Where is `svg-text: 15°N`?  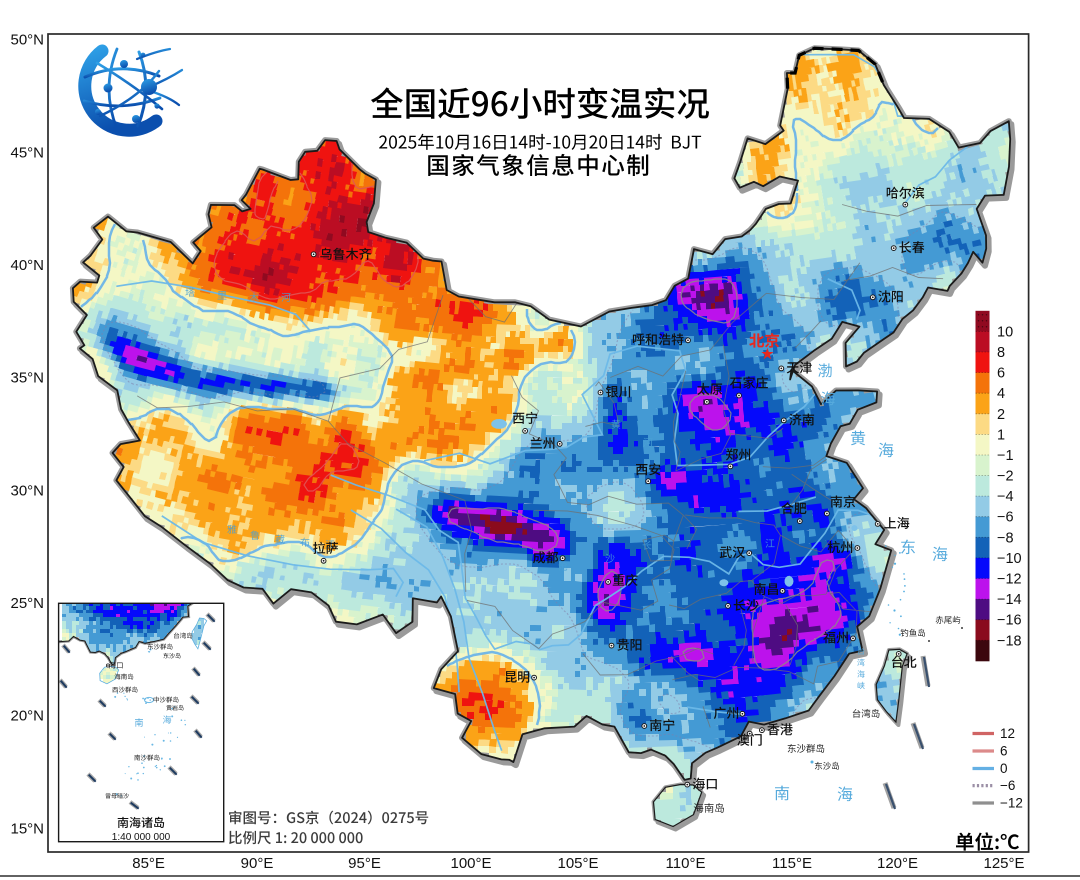
svg-text: 15°N is located at coordinates (27, 828).